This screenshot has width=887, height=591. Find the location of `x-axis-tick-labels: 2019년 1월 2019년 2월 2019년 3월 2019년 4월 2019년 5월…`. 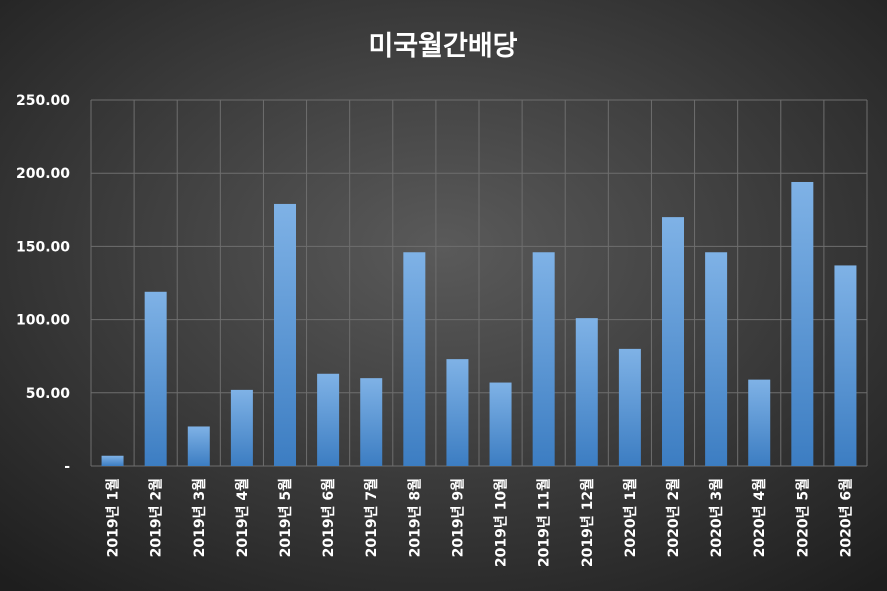

x-axis-tick-labels: 2019년 1월 2019년 2월 2019년 3월 2019년 4월 2019년 5월… is located at coordinates (480, 522).